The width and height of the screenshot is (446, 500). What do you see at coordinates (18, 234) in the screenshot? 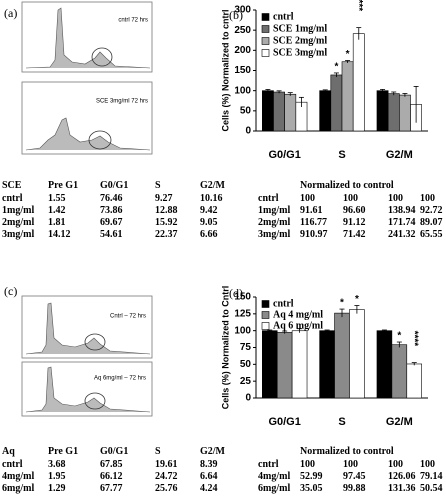
I see `row-label: 3mg/ml` at bounding box center [18, 234].